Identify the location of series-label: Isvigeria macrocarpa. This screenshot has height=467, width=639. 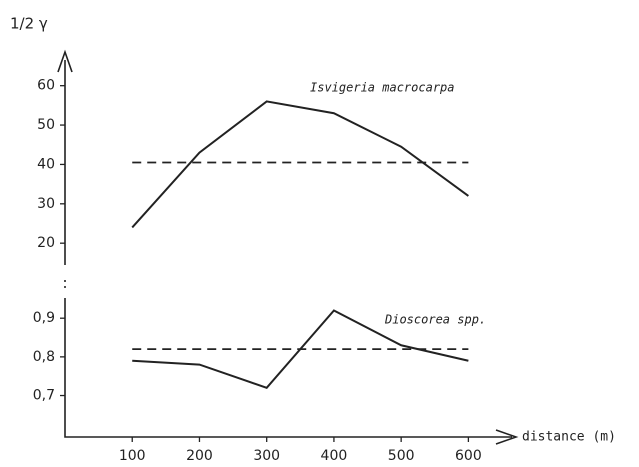
(382, 88).